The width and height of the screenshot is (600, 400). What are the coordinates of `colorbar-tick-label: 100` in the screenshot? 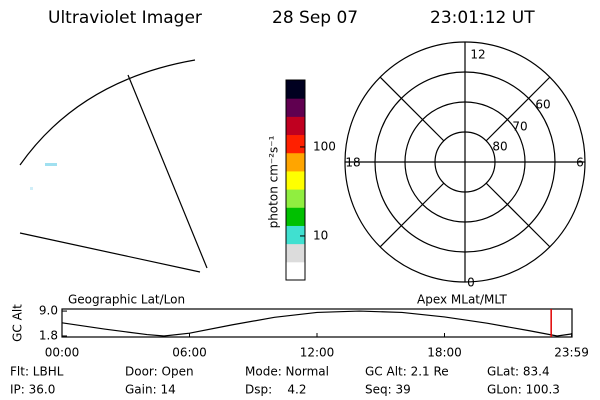 It's located at (324, 146).